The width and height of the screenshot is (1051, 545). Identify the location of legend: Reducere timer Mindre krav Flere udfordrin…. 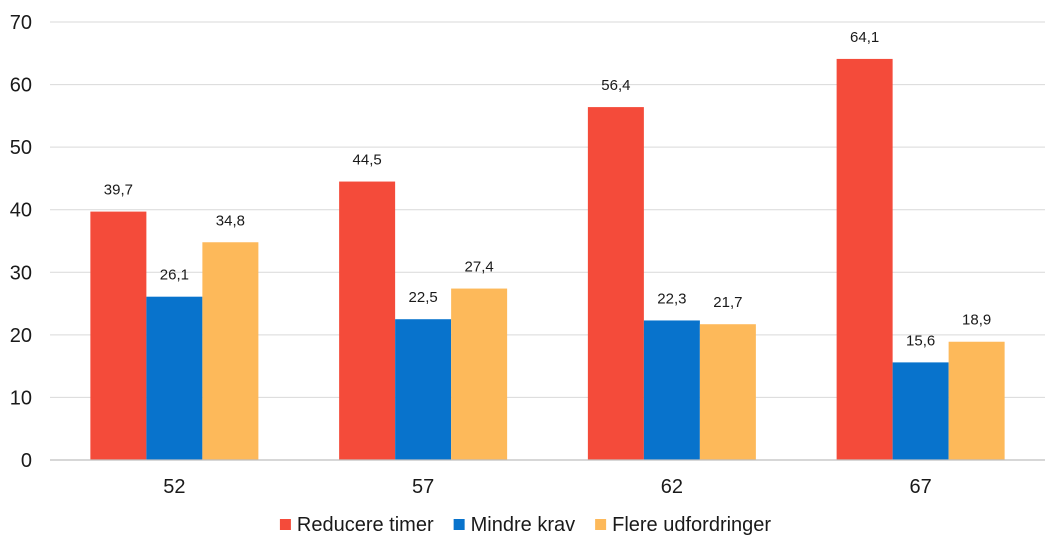
(525, 525).